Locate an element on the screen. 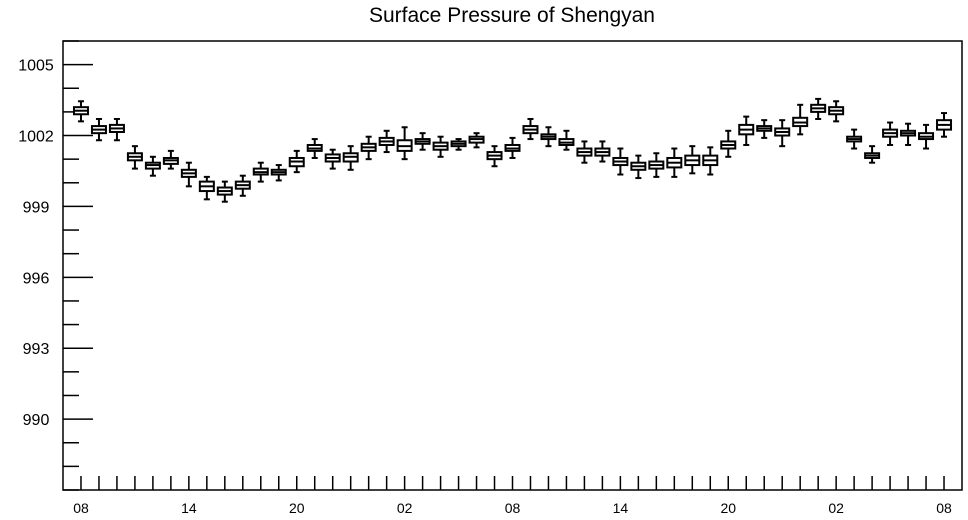 The height and width of the screenshot is (520, 968). chart-title: Surface Pressure of Shengyan is located at coordinates (512, 15).